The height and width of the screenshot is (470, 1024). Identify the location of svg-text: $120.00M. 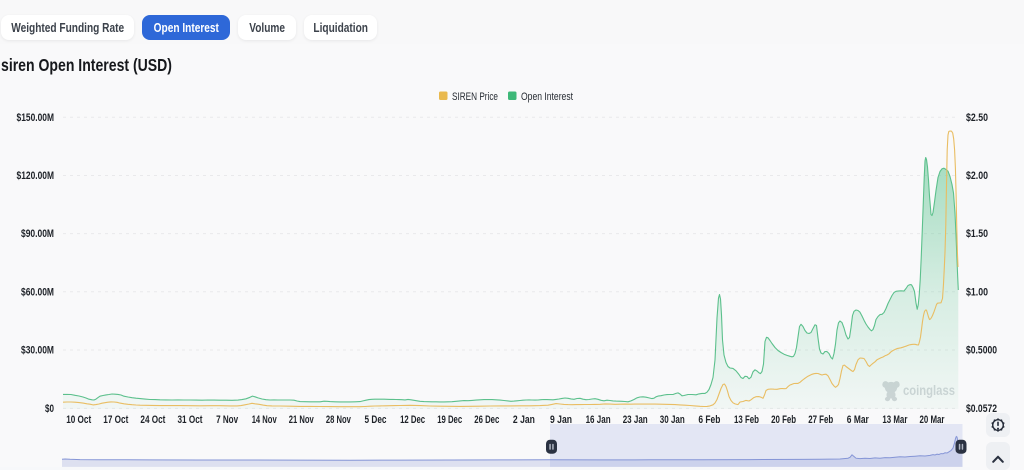
(36, 176).